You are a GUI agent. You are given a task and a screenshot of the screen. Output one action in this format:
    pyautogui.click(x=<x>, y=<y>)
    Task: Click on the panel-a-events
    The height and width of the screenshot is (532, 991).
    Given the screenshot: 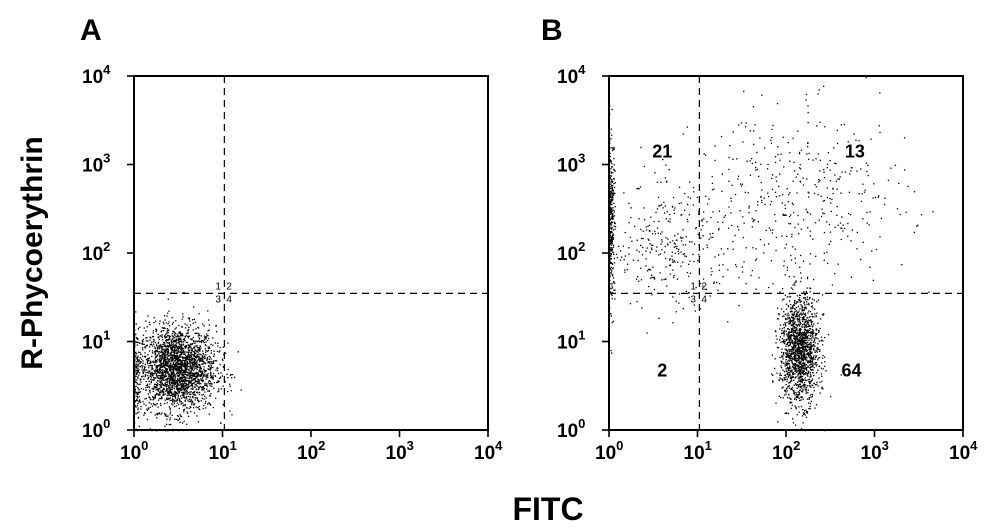 What is the action you would take?
    pyautogui.click(x=188, y=362)
    